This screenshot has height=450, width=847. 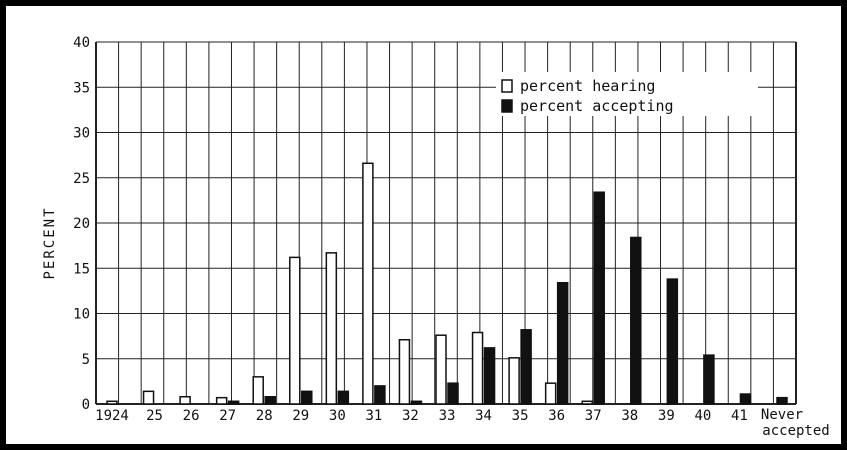 What do you see at coordinates (520, 416) in the screenshot?
I see `x-tick-label: 35` at bounding box center [520, 416].